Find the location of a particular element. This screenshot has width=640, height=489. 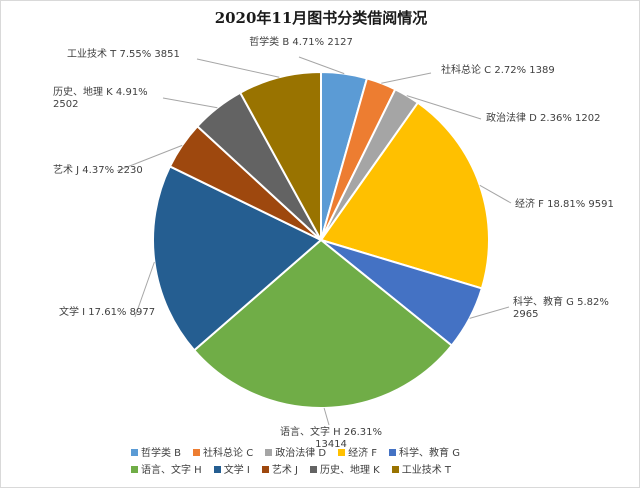

legend-entry: 文学 I is located at coordinates (231, 470).